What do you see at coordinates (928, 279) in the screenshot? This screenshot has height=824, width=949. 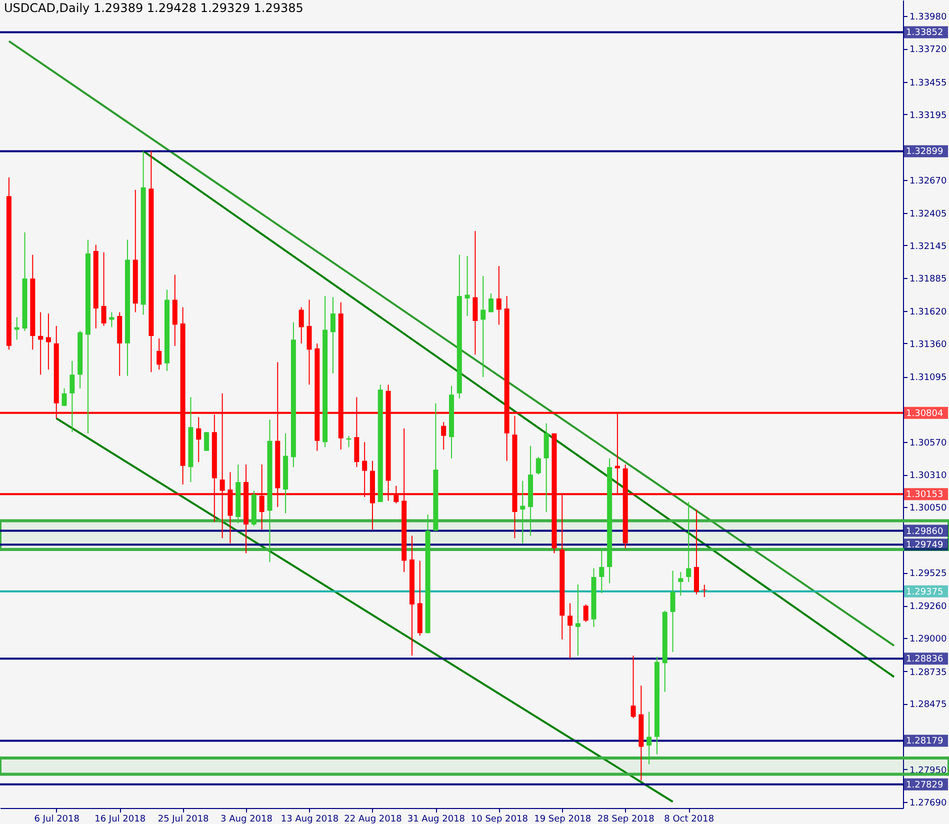 I see `y-tick-label: 1.31885` at bounding box center [928, 279].